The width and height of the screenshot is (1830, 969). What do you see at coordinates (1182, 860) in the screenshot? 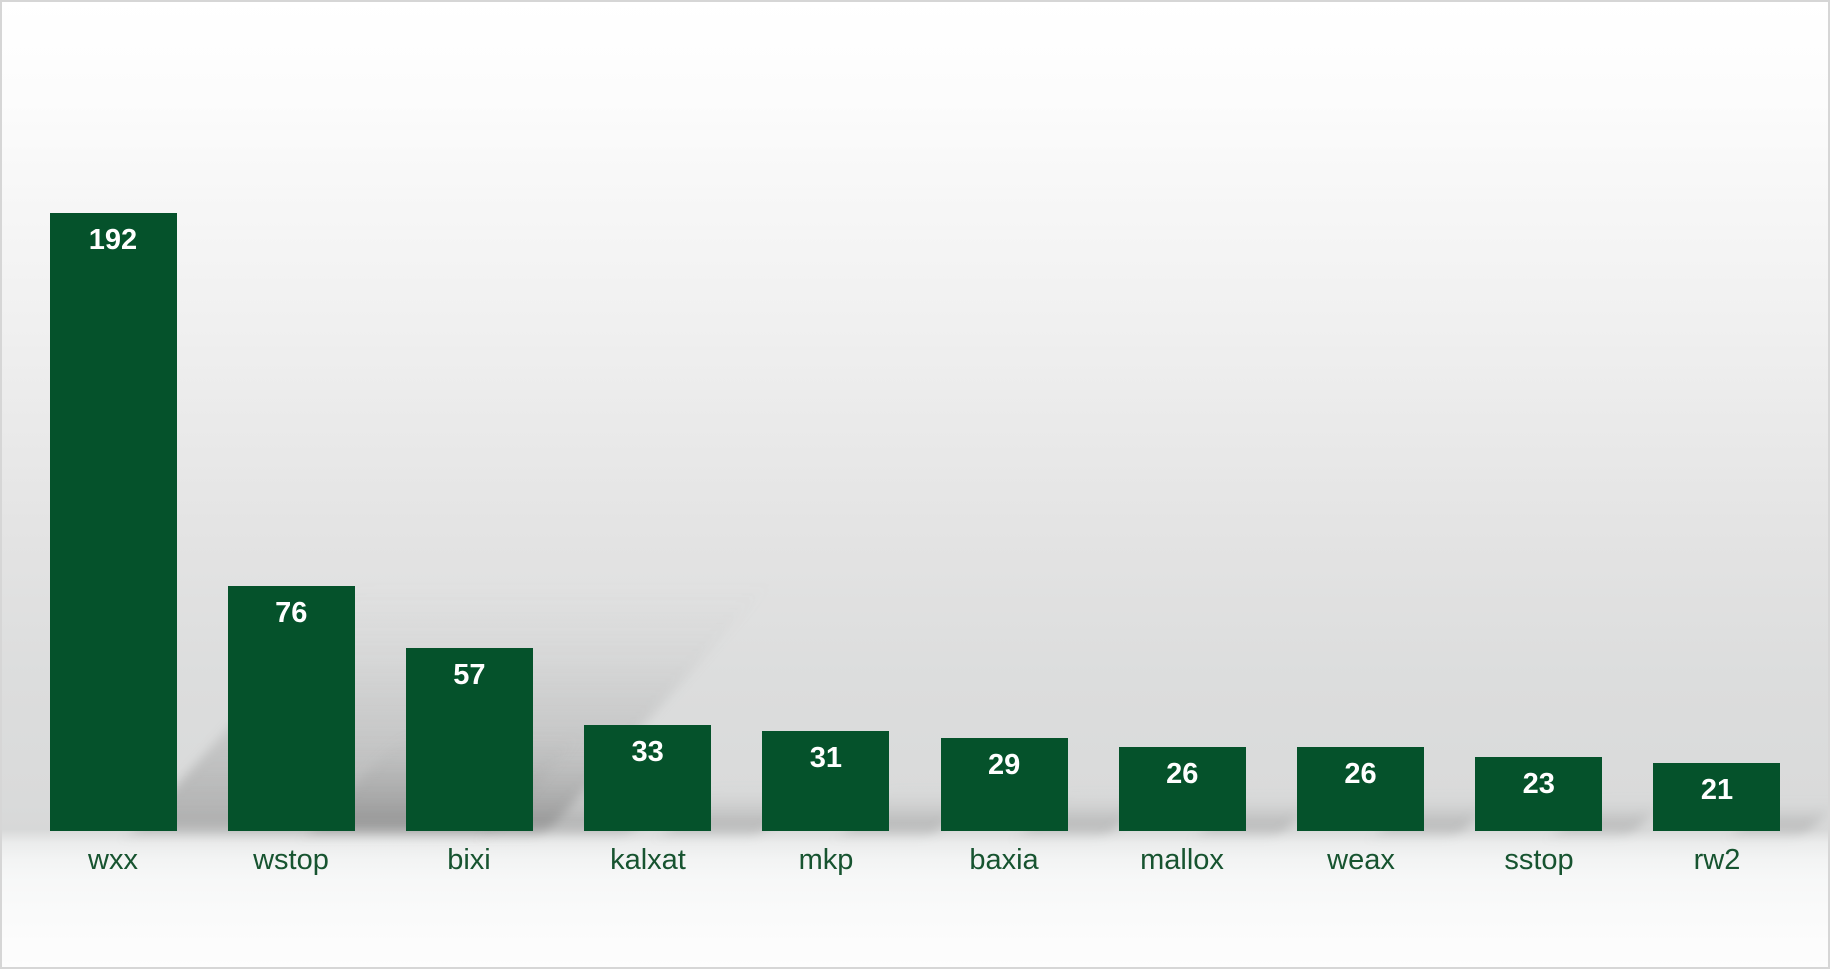
I see `category-label: mallox` at bounding box center [1182, 860].